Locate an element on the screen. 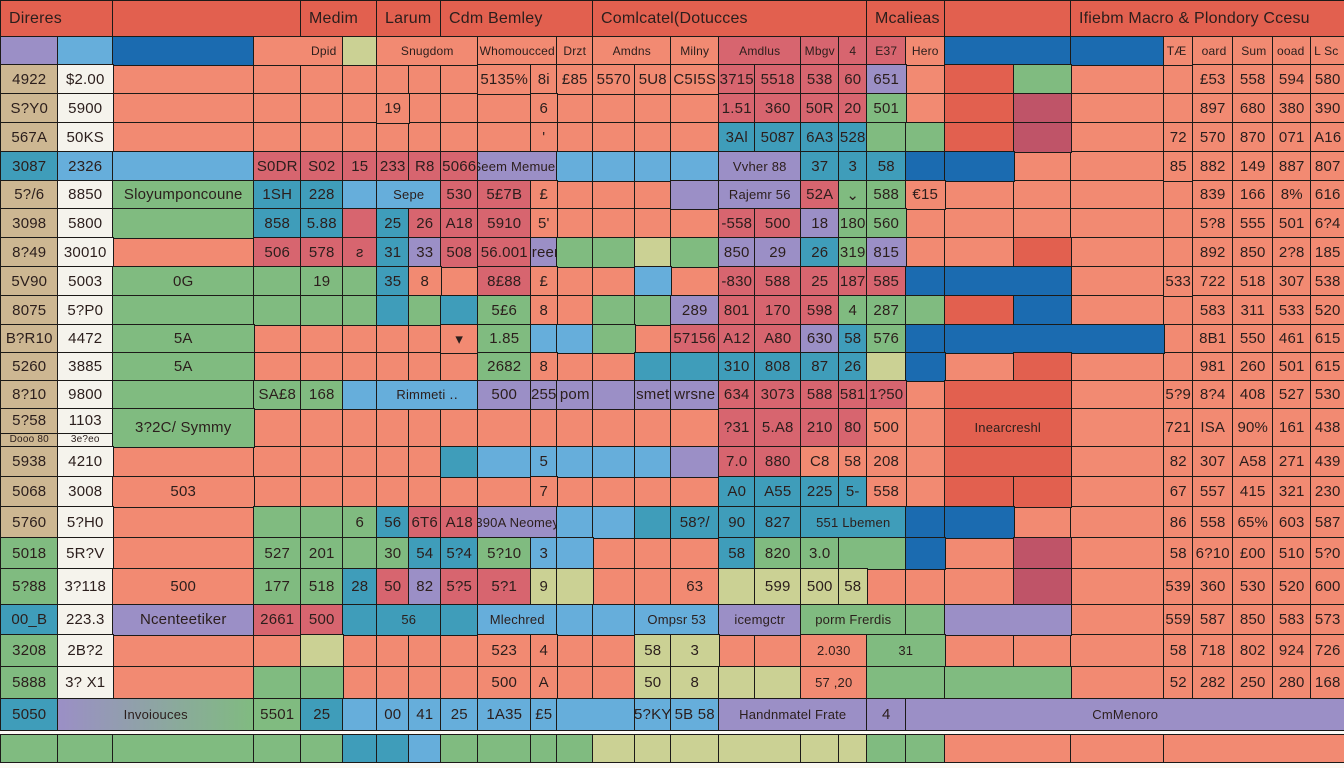  grid-cell: 2B?2 is located at coordinates (85, 651).